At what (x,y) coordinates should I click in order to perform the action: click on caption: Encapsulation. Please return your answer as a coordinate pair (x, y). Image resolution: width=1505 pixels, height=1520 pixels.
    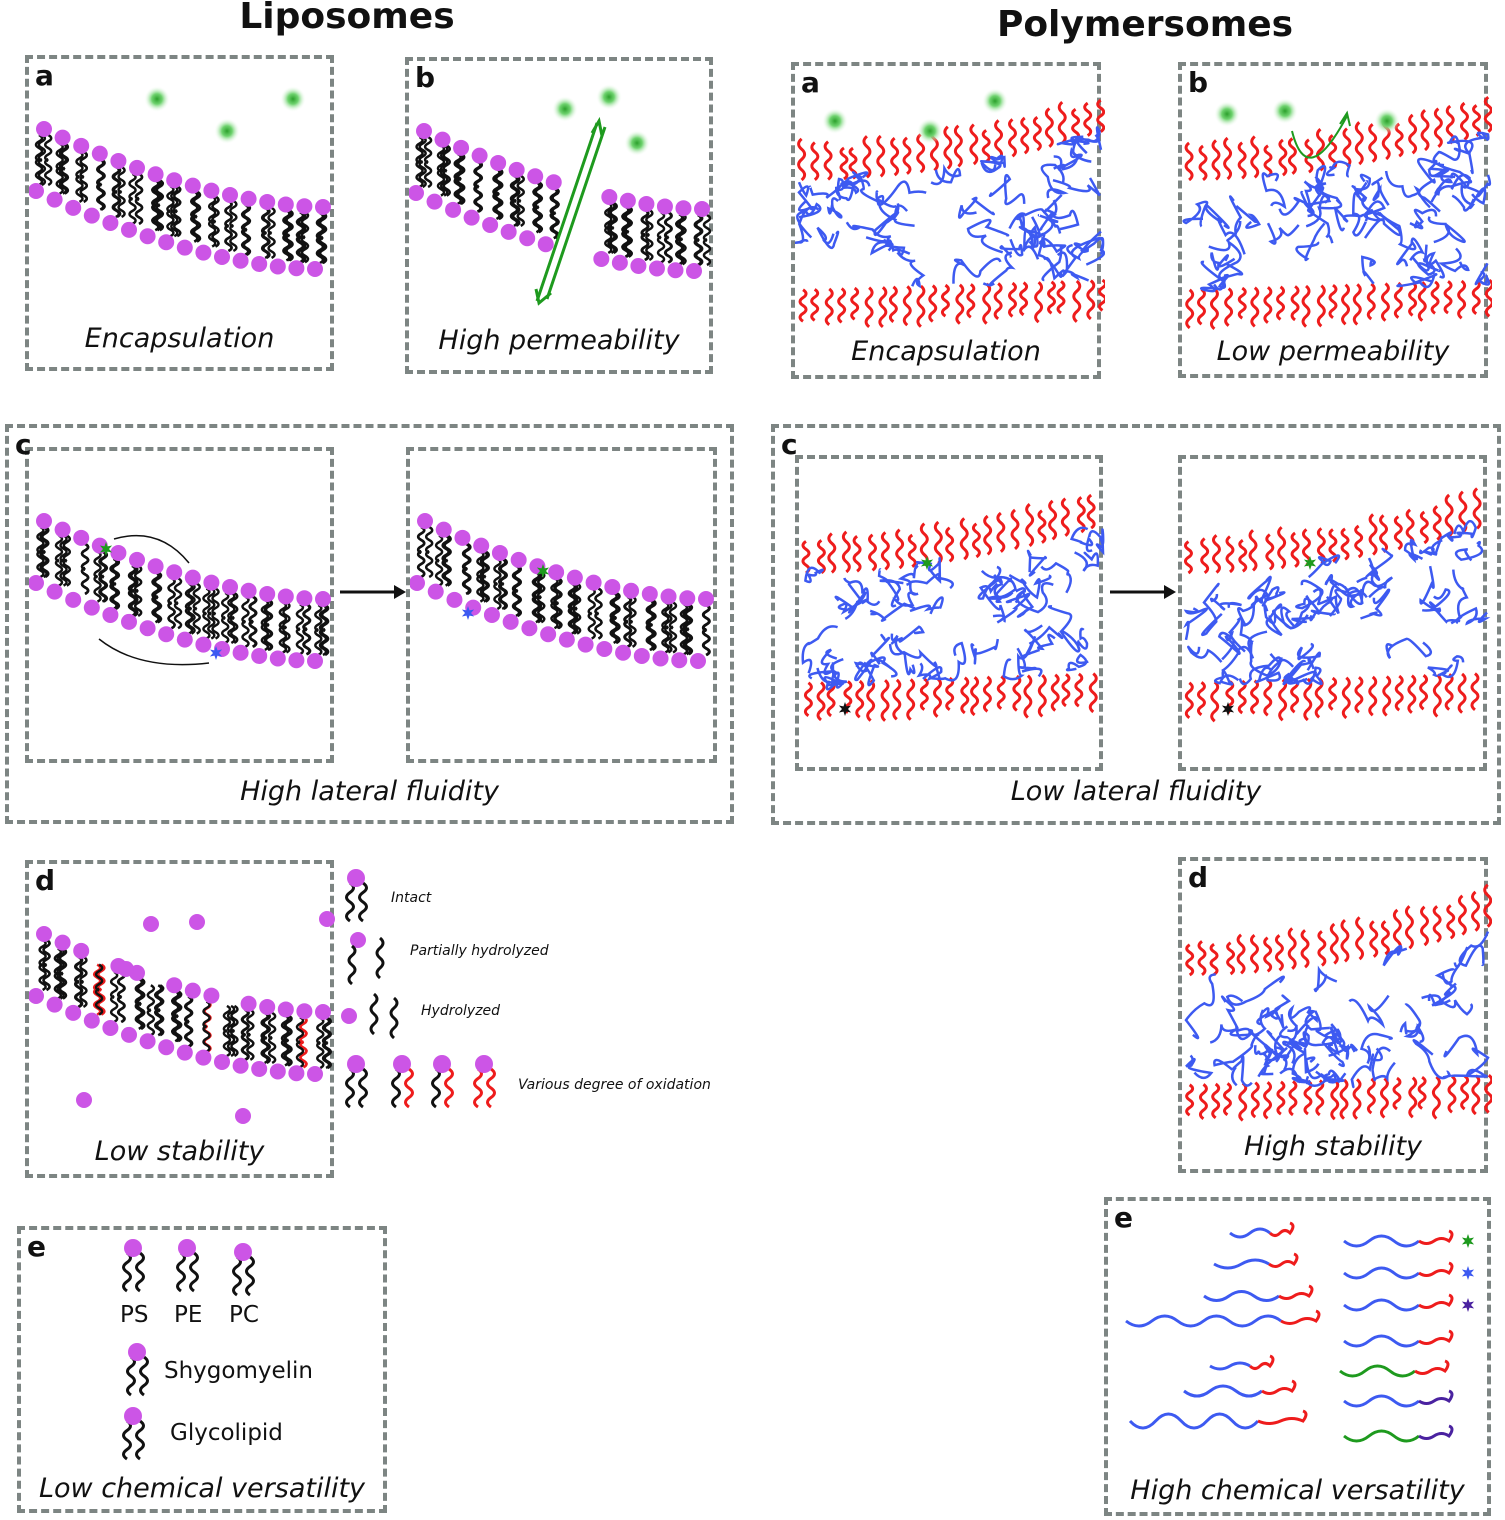
    Looking at the image, I should click on (179, 338).